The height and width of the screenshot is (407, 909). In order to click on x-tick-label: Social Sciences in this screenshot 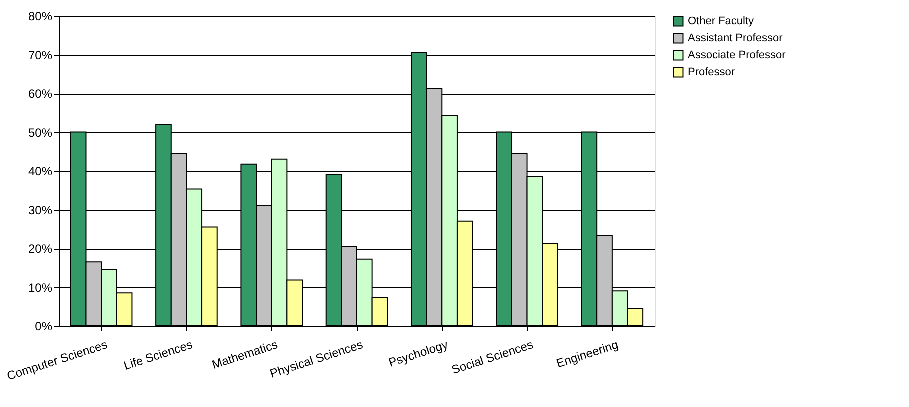, I will do `click(492, 358)`.